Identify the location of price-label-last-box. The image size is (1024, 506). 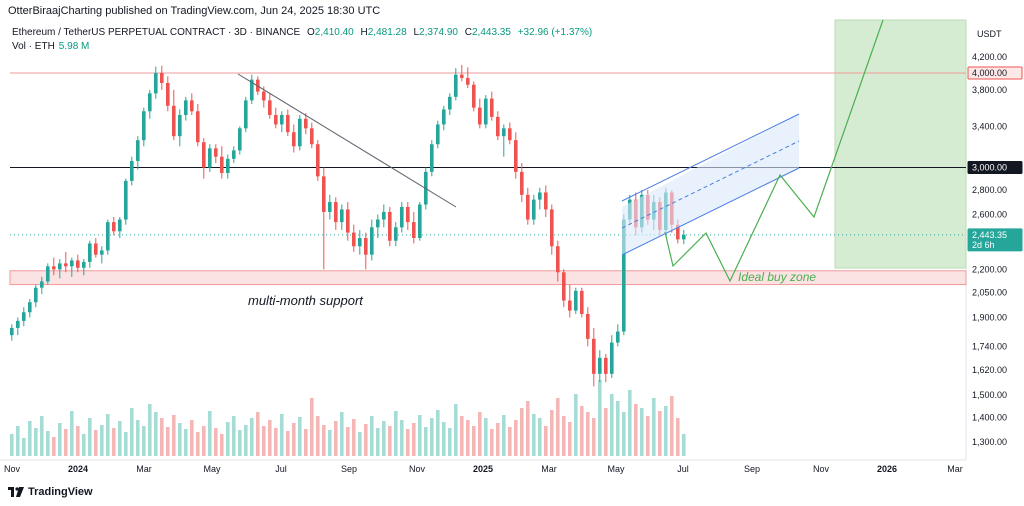
(995, 240).